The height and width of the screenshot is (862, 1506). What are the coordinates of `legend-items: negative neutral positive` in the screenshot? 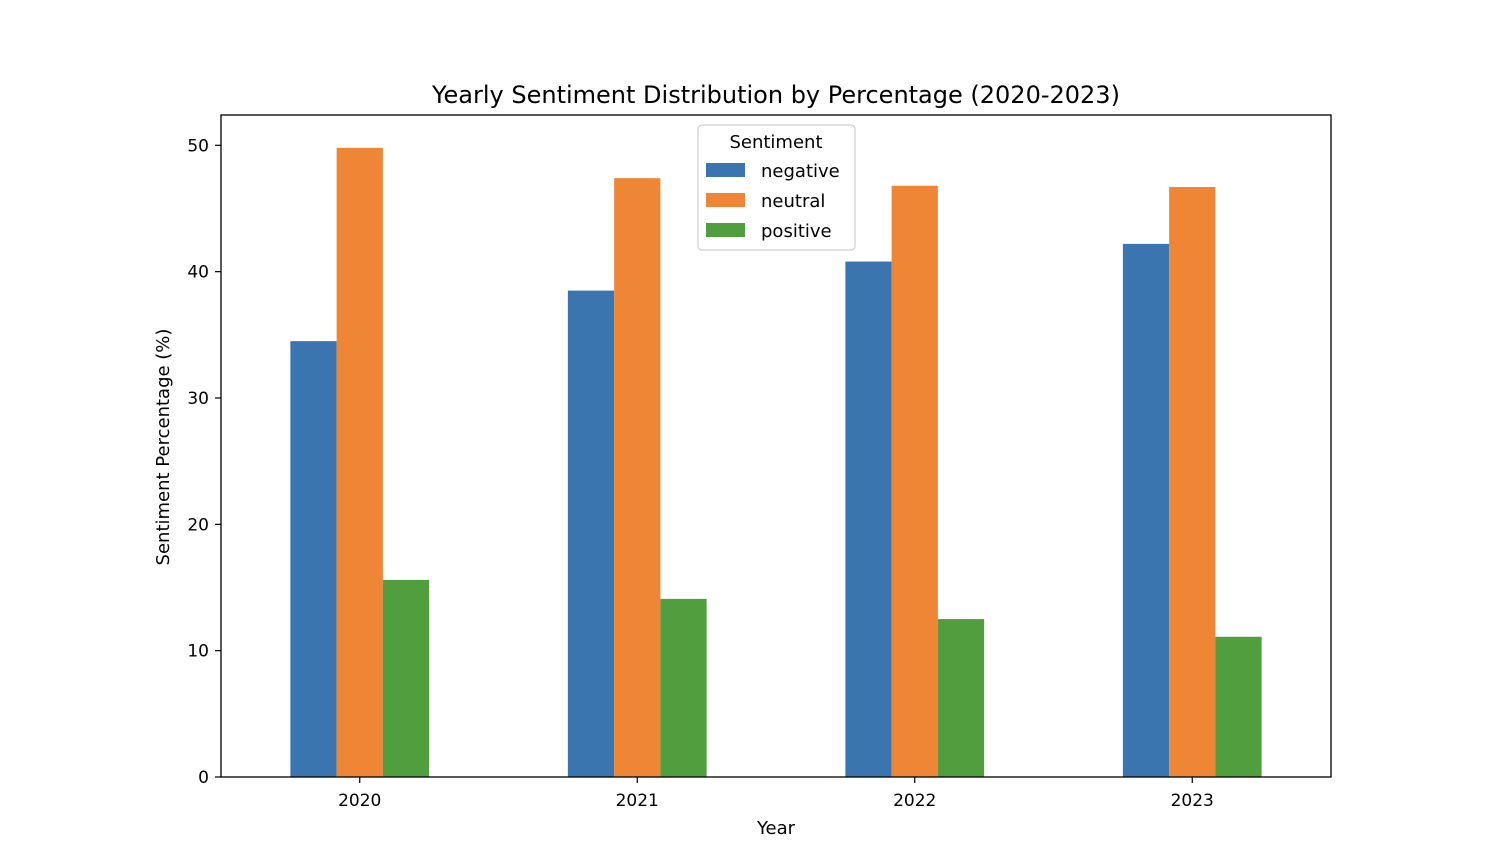 It's located at (773, 201).